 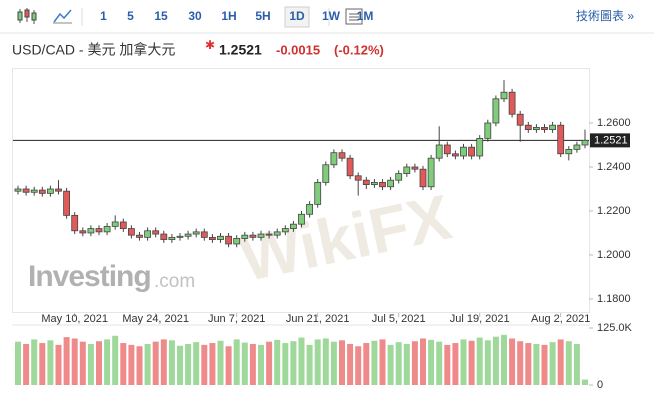 I want to click on interval-active, so click(x=297, y=17).